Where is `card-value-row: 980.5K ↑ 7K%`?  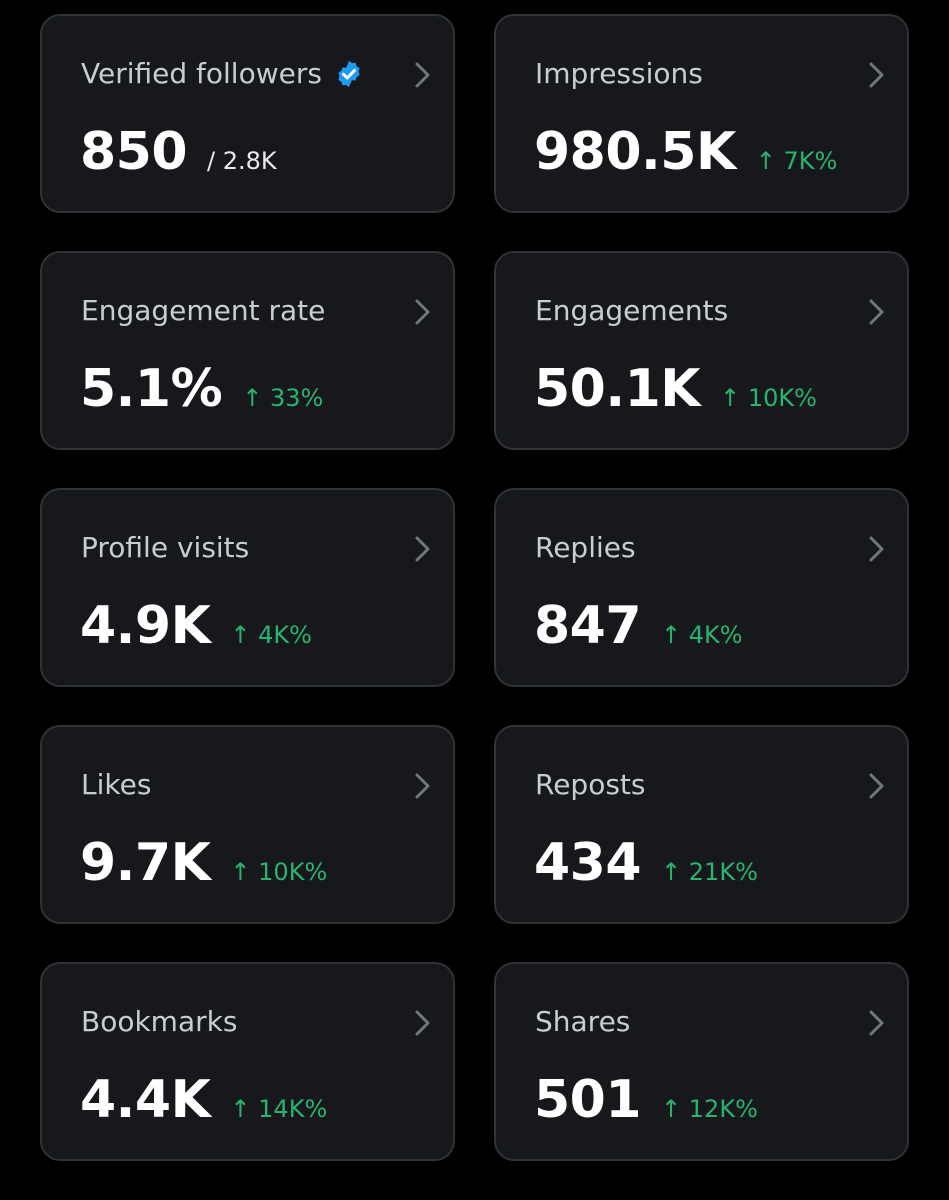 card-value-row: 980.5K ↑ 7K% is located at coordinates (685, 152).